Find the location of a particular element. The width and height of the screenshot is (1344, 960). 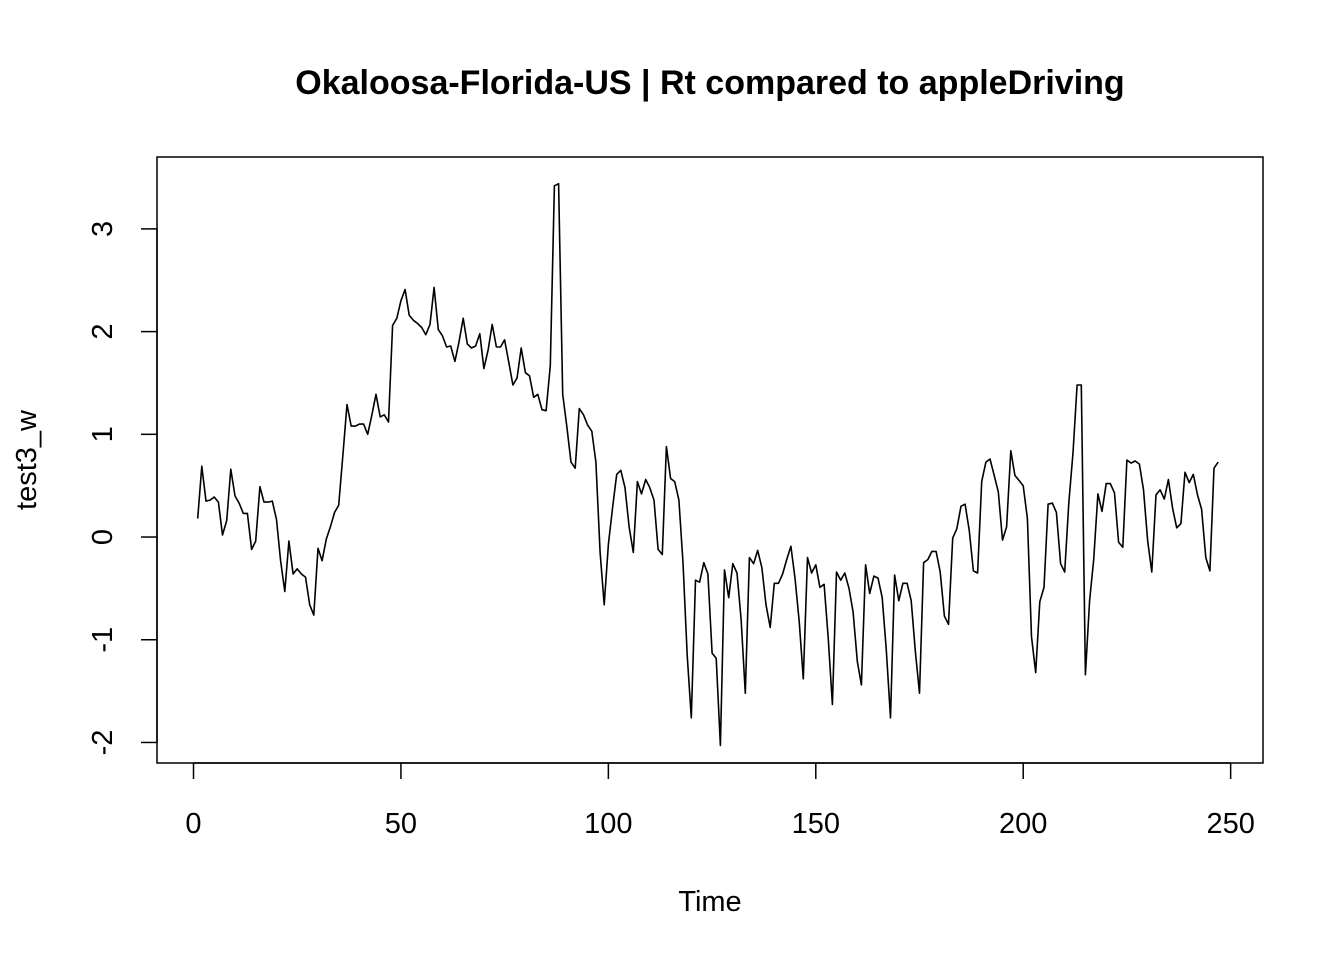

x-tick-label: 150 is located at coordinates (816, 824).